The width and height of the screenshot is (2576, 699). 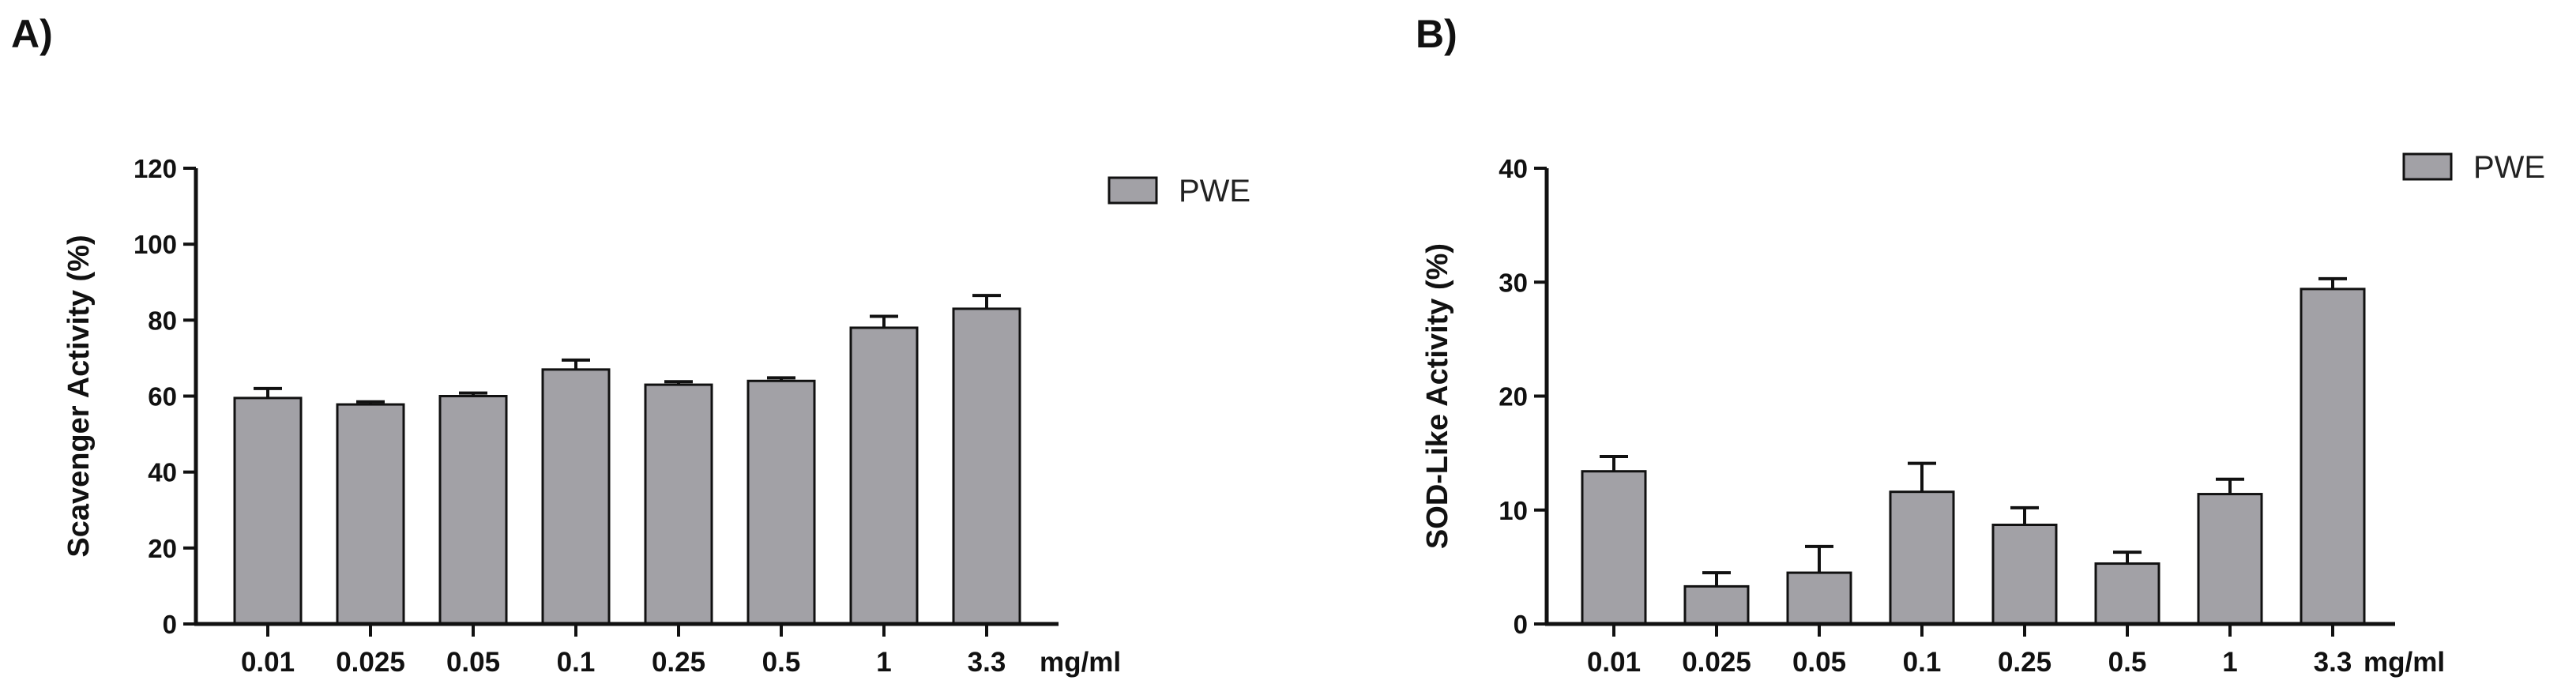 What do you see at coordinates (1080, 662) in the screenshot?
I see `panel-a-x-unit: mg/ml` at bounding box center [1080, 662].